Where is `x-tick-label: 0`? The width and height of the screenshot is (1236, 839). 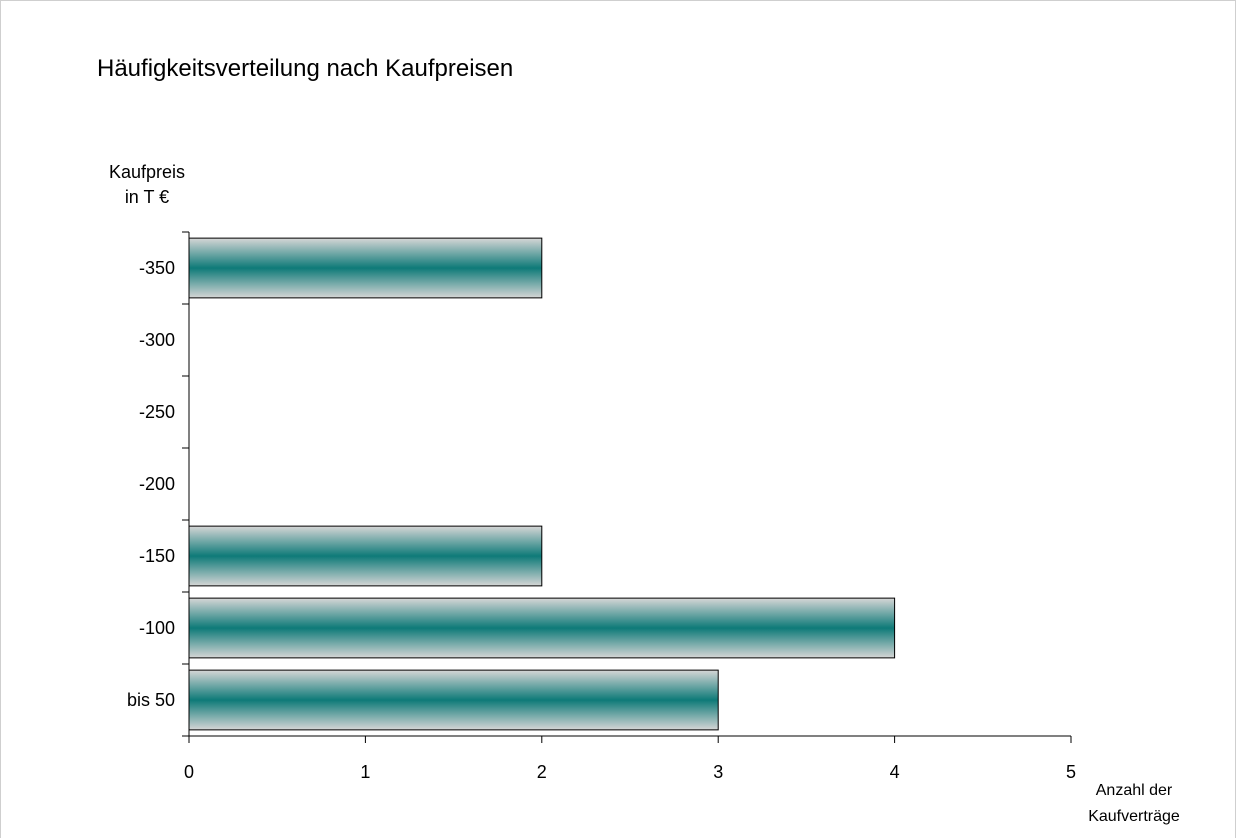
x-tick-label: 0 is located at coordinates (189, 772).